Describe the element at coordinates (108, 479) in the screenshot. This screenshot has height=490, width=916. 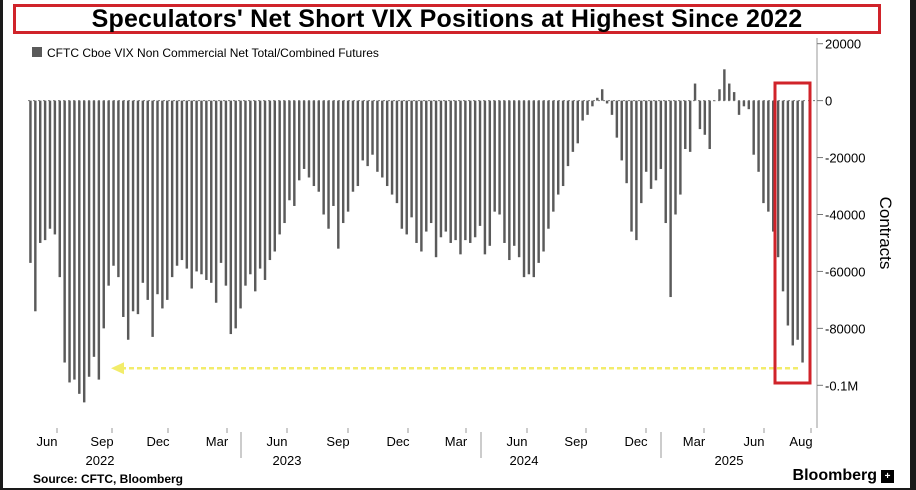
I see `source-text: Source: CFTC, Bloomberg` at that location.